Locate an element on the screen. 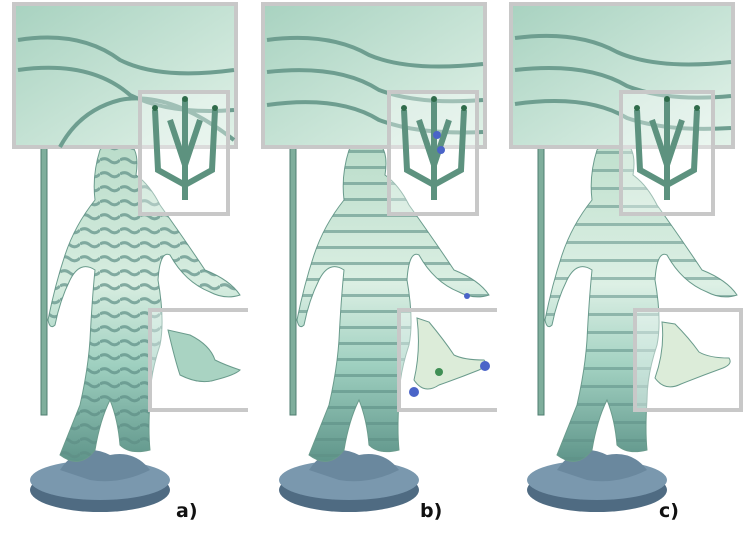 Image resolution: width=746 pixels, height=534 pixels. panel-label-b: b) is located at coordinates (431, 511).